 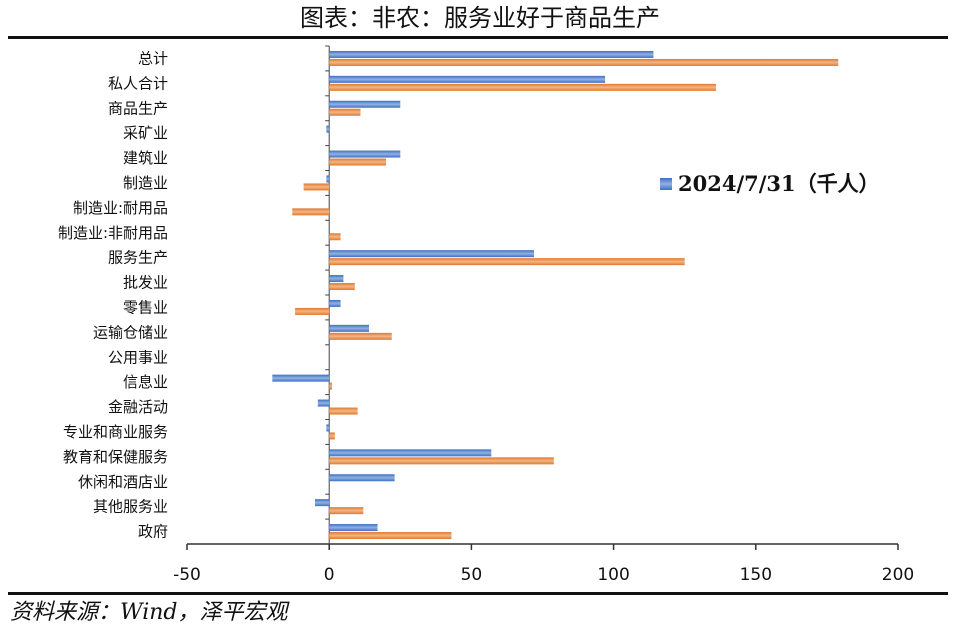 What do you see at coordinates (478, 37) in the screenshot?
I see `top-rule` at bounding box center [478, 37].